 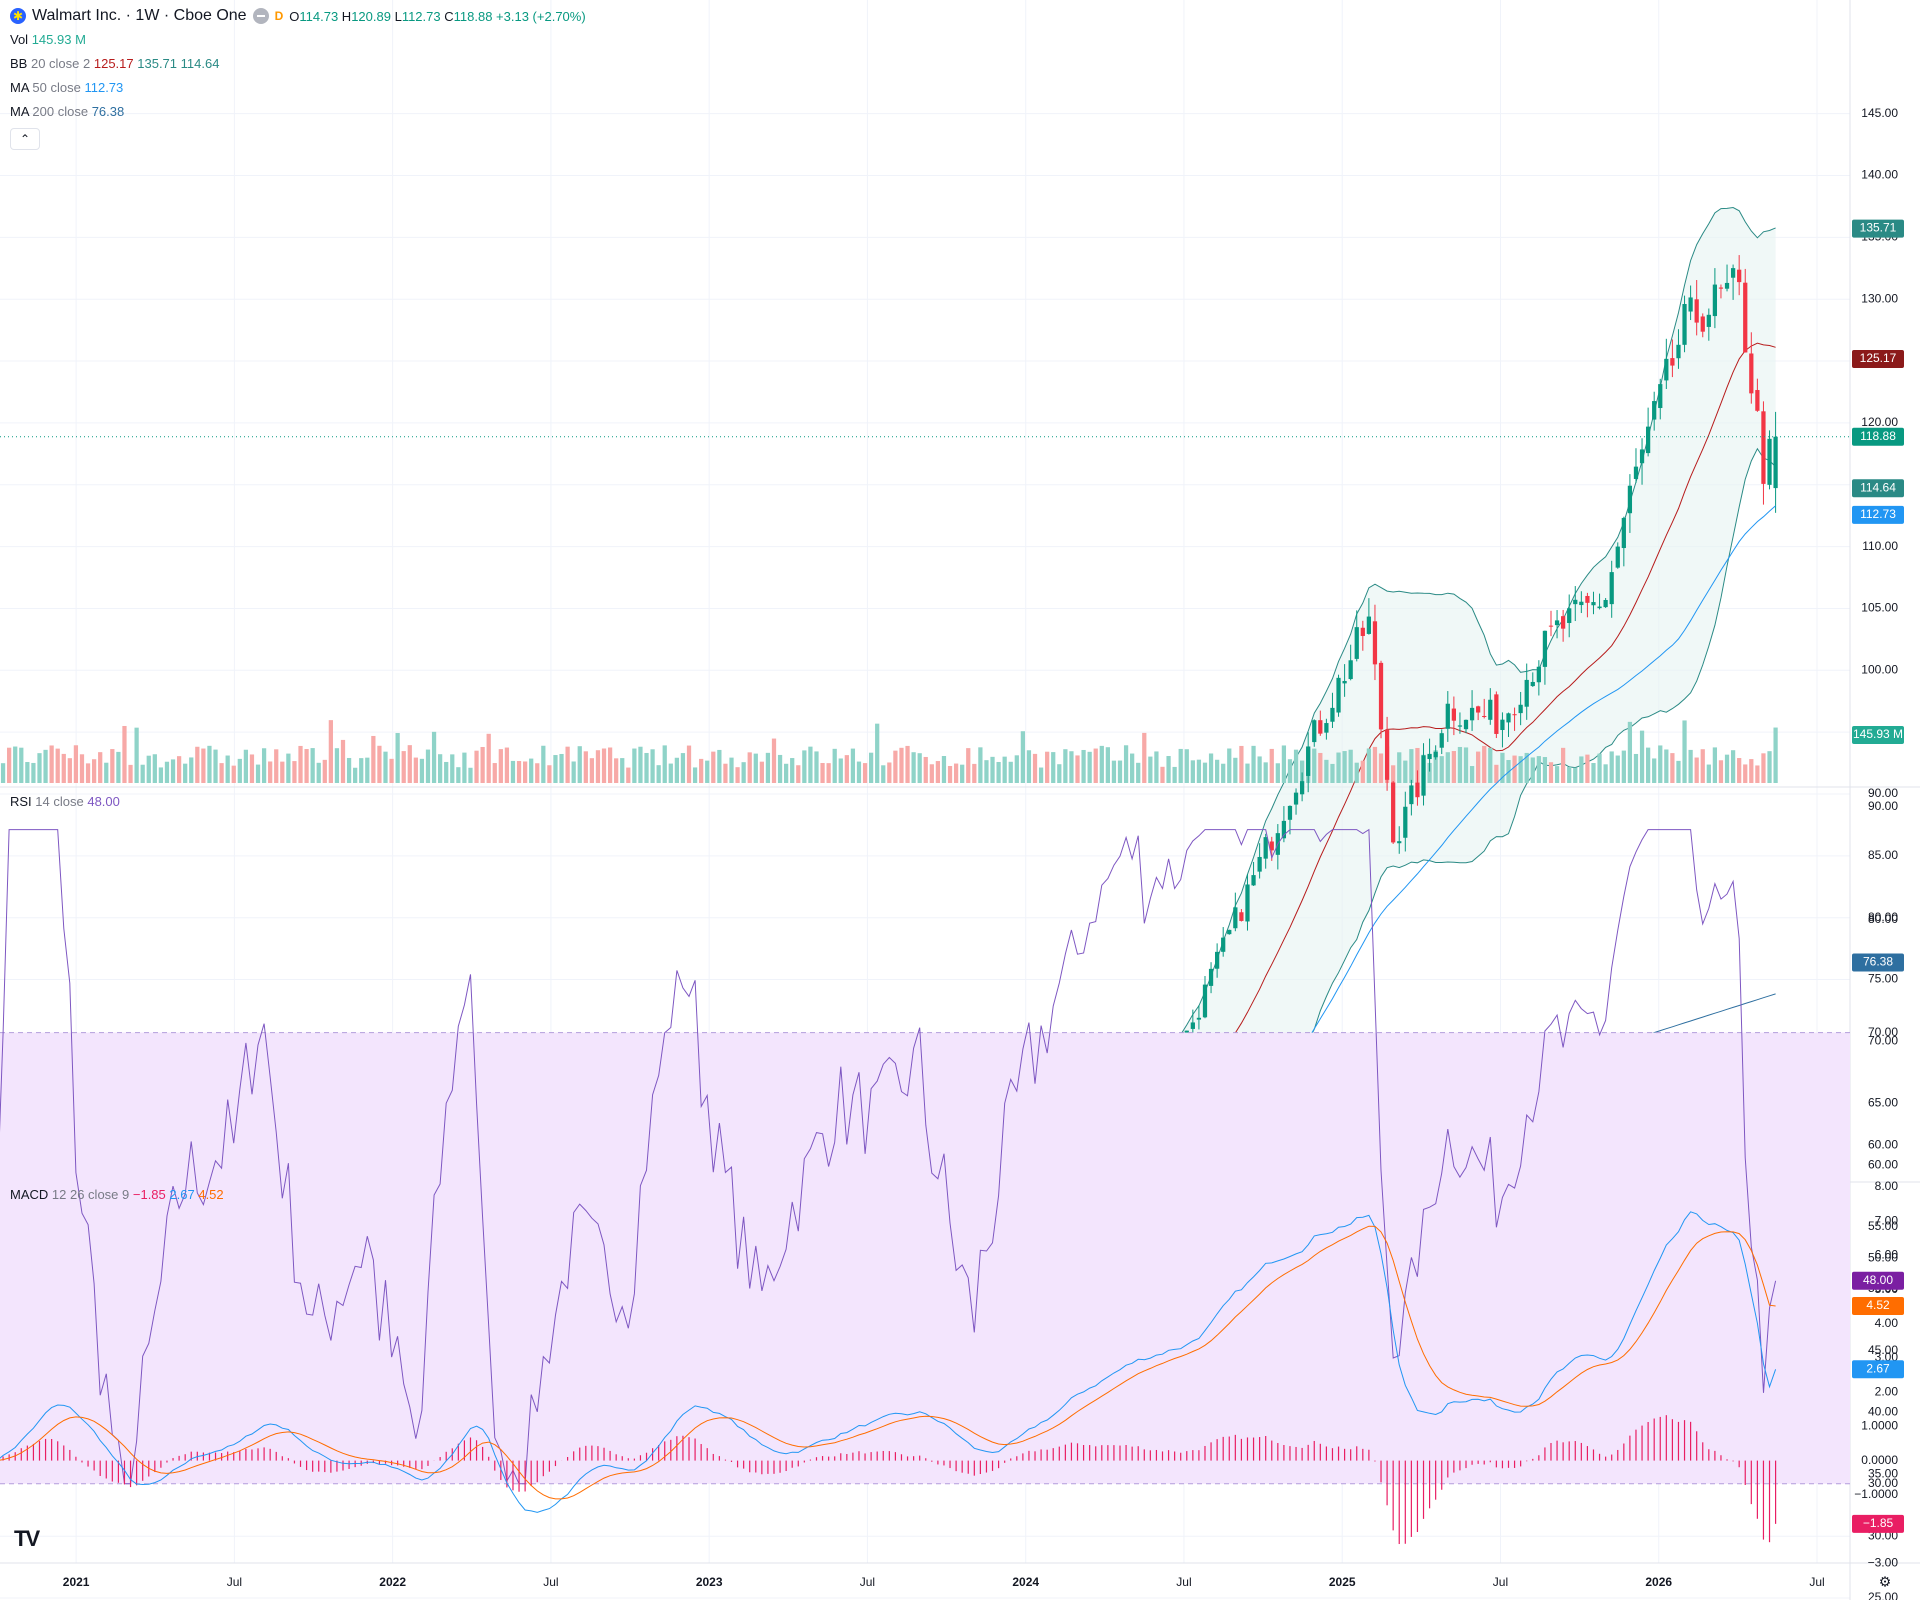 What do you see at coordinates (1879, 422) in the screenshot?
I see `price-axis-label: 120.00` at bounding box center [1879, 422].